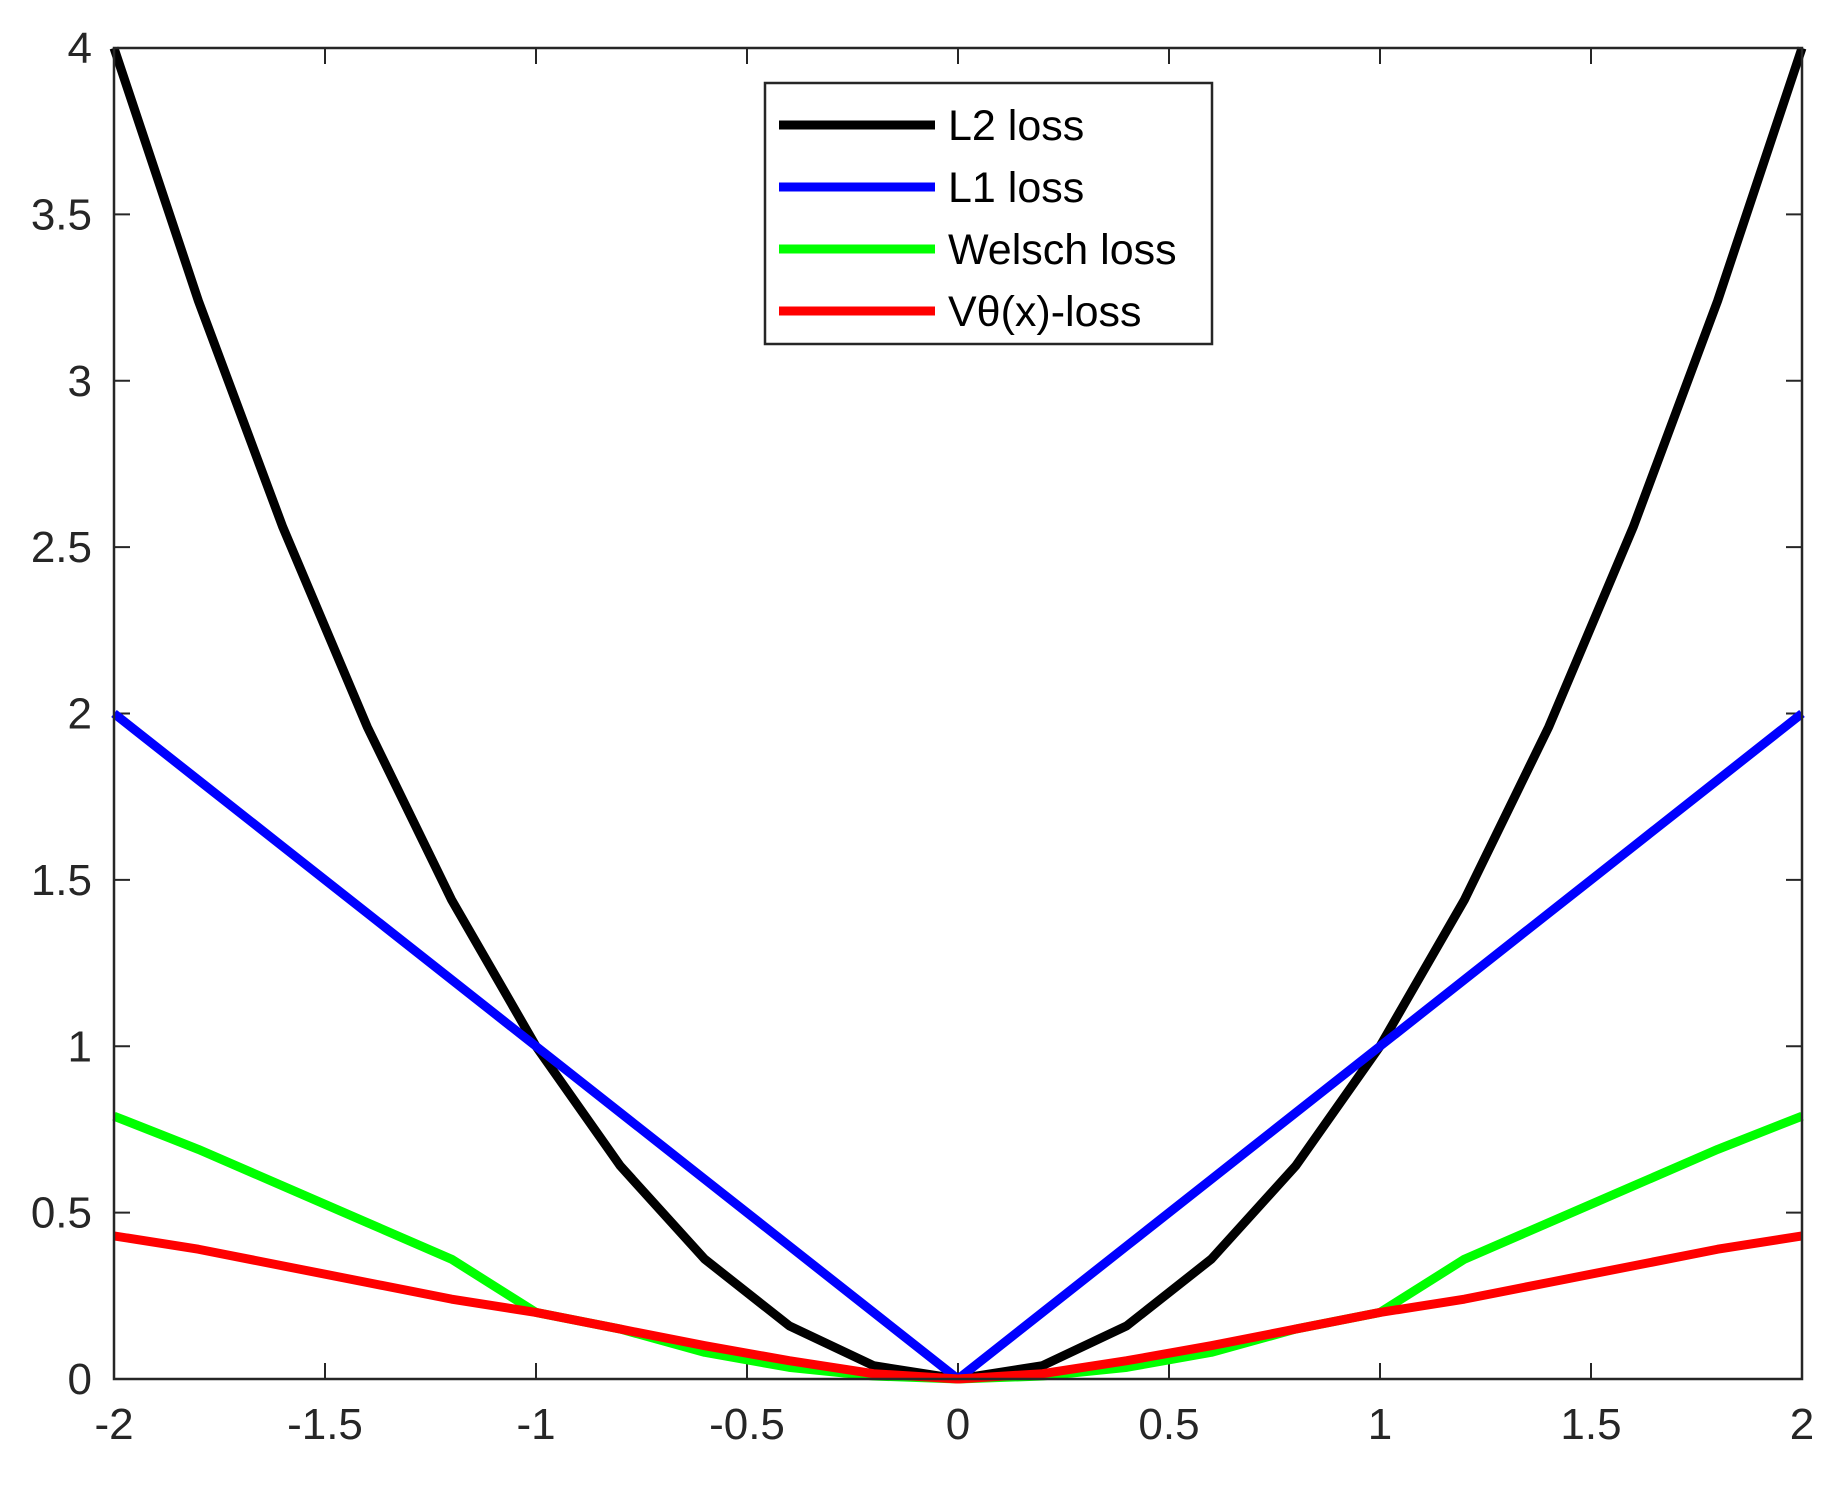 This screenshot has height=1488, width=1831. I want to click on y-tick-label: 3, so click(80, 381).